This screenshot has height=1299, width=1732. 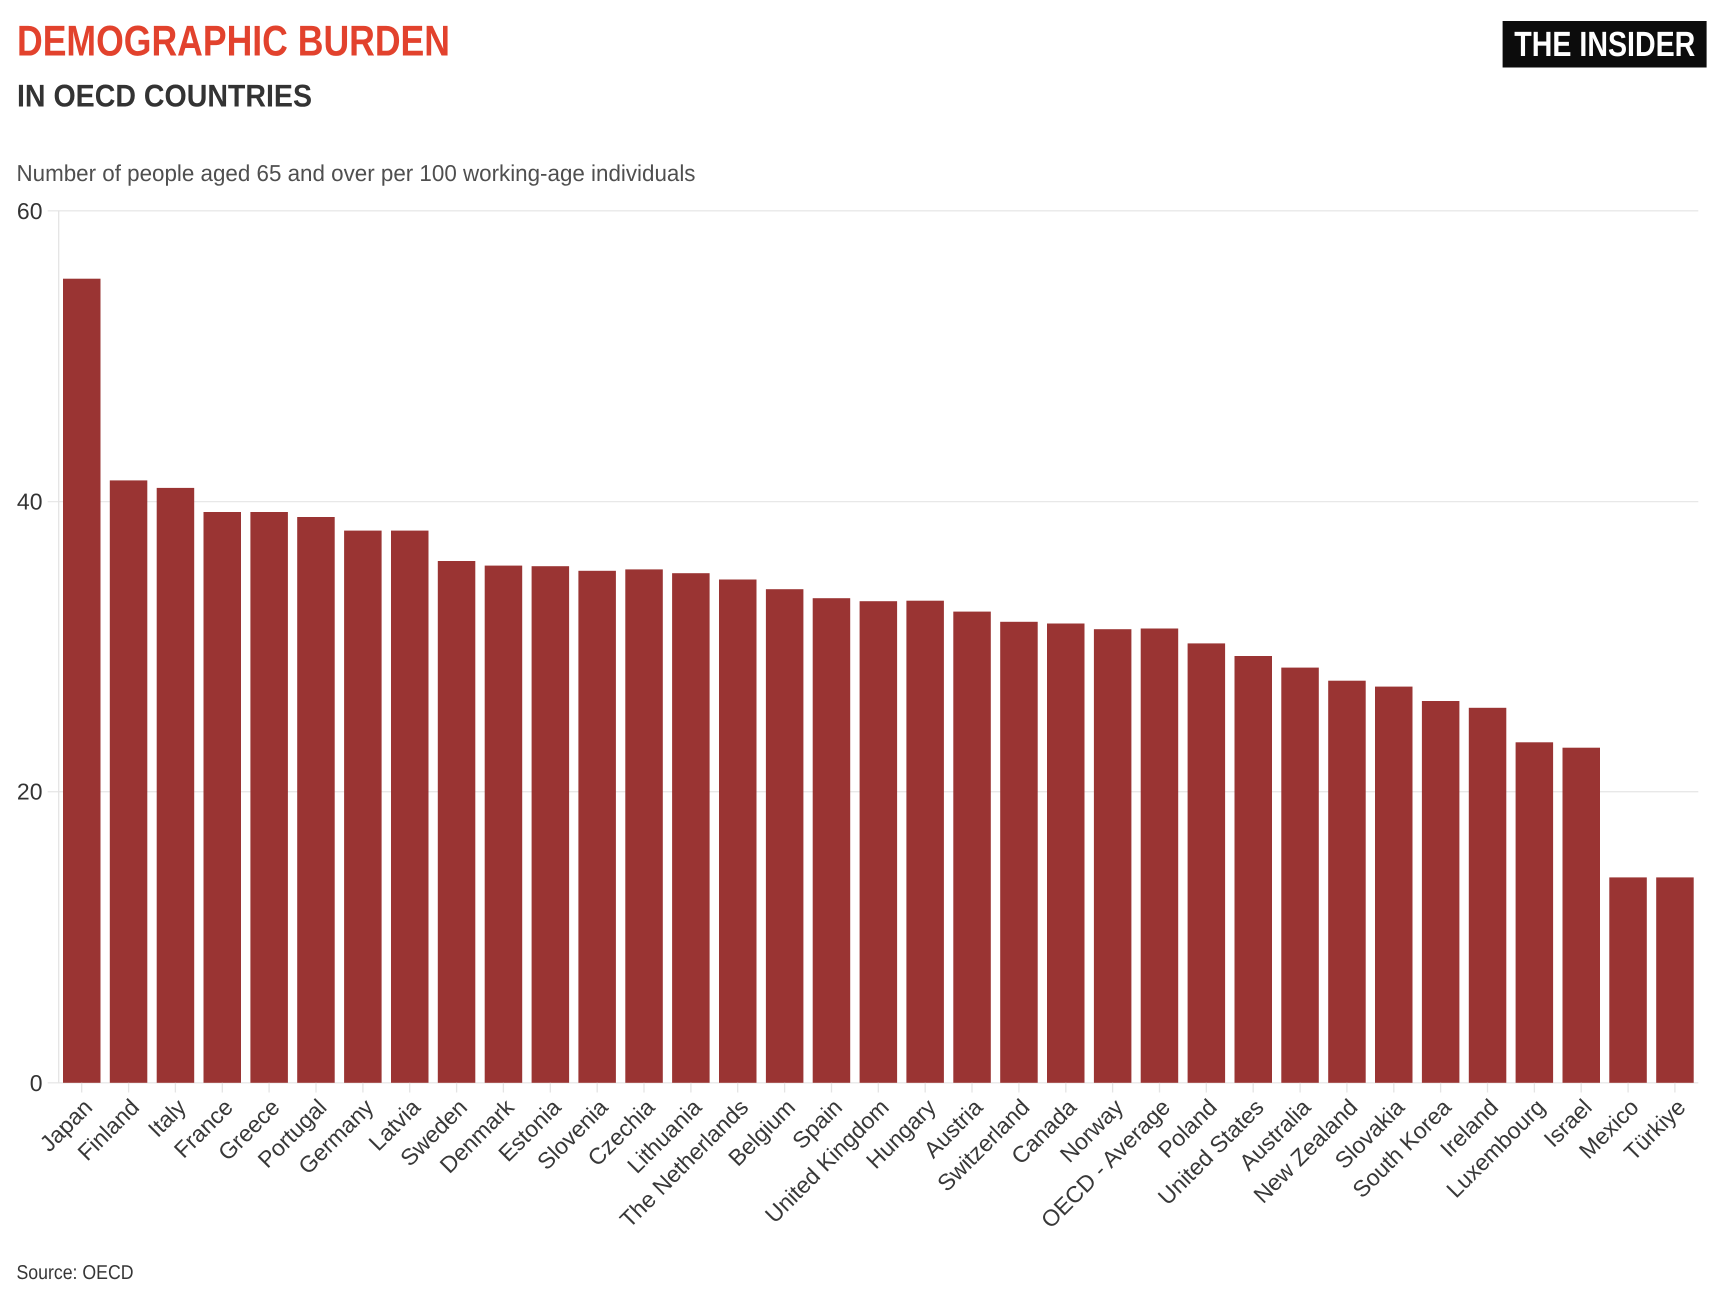 I want to click on svg-text: 0, so click(x=36, y=1083).